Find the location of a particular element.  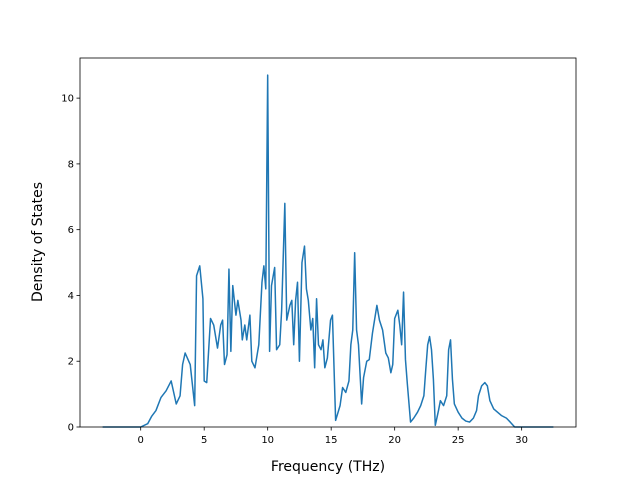

x-tick-label: 20 is located at coordinates (394, 440).